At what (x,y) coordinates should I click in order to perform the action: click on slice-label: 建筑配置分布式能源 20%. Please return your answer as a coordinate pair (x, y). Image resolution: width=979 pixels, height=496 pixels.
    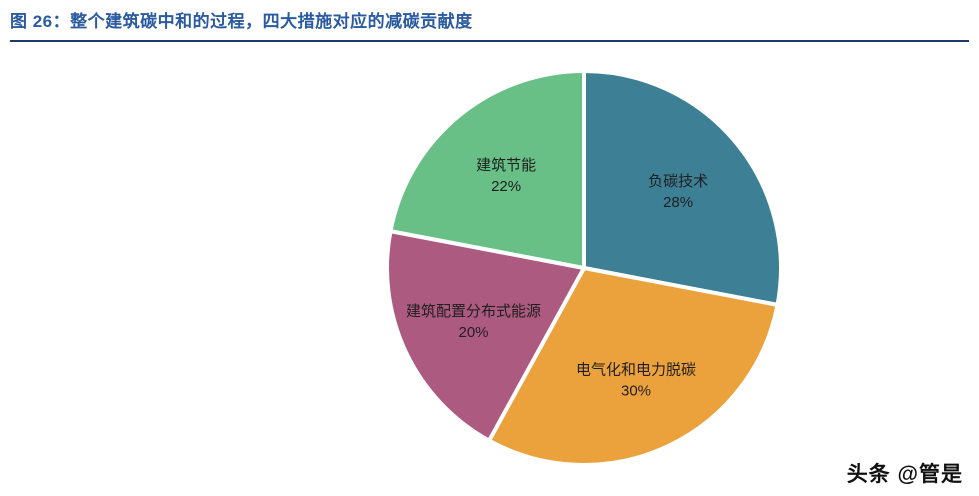
    Looking at the image, I should click on (473, 322).